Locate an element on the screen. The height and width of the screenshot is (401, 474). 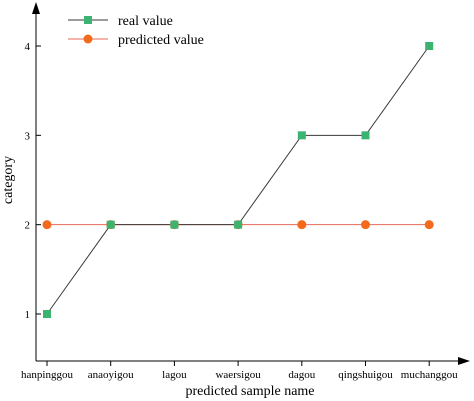
legend-marker-circle is located at coordinates (88, 39).